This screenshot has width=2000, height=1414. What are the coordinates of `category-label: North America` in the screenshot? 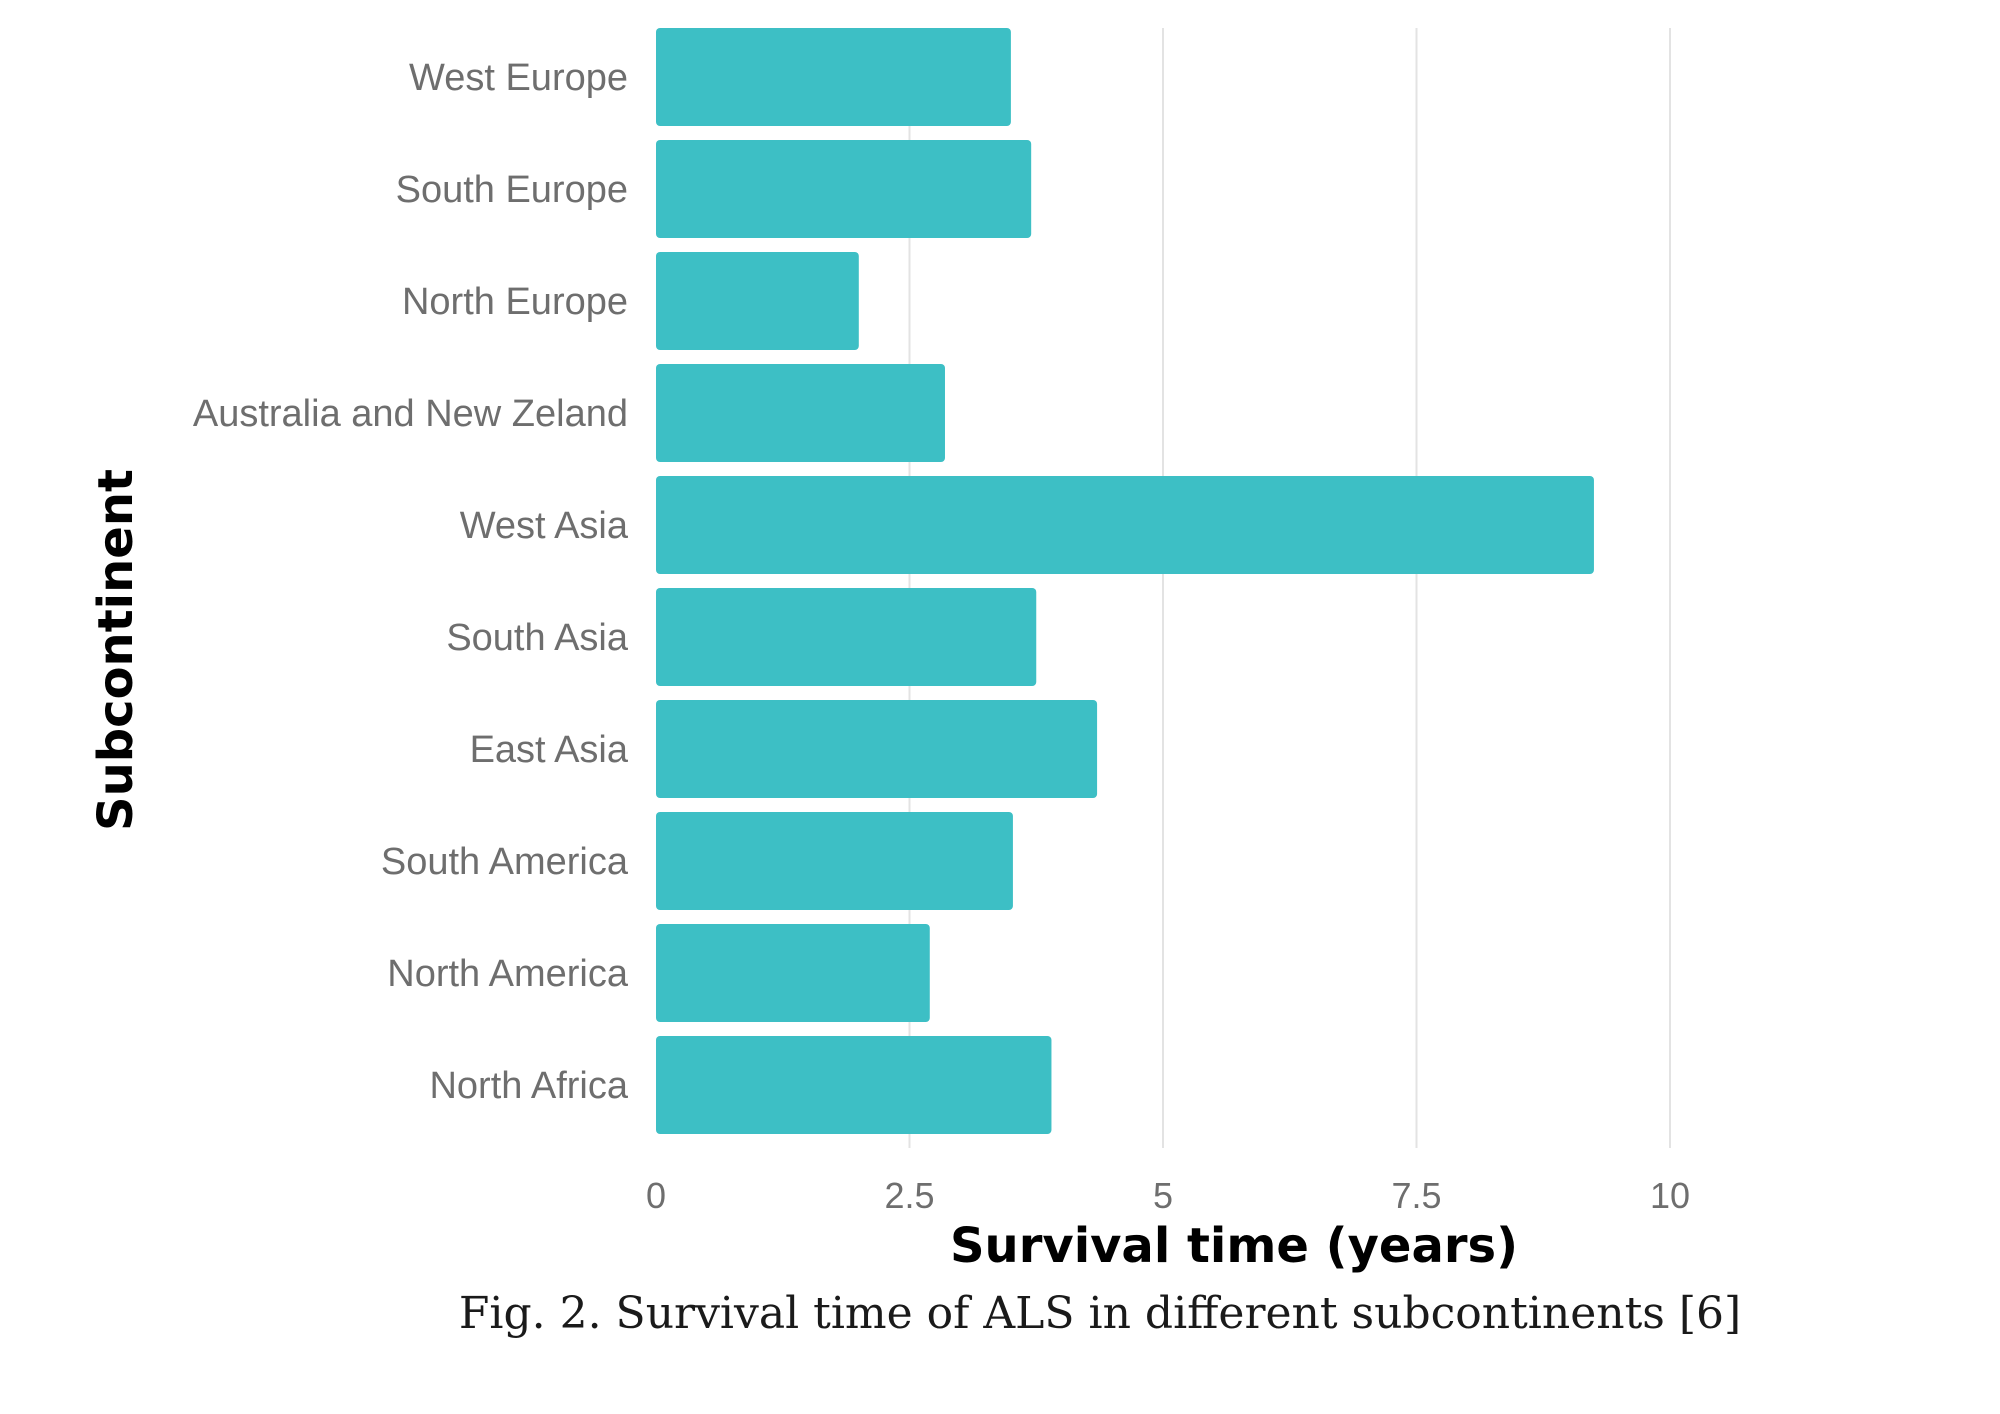 It's located at (508, 974).